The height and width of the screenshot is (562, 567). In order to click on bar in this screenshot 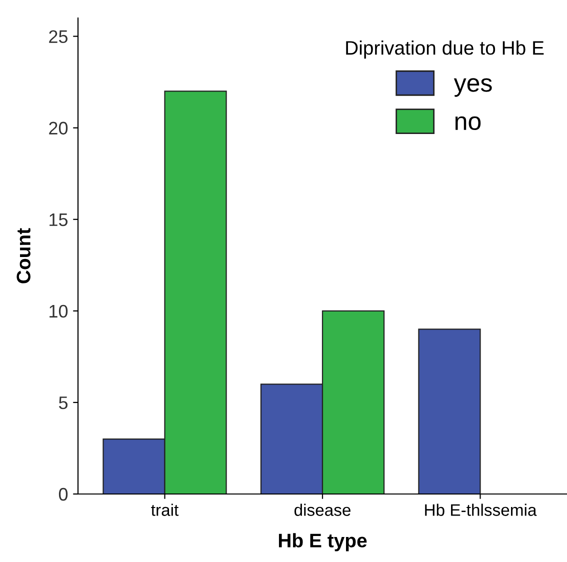, I will do `click(449, 411)`.